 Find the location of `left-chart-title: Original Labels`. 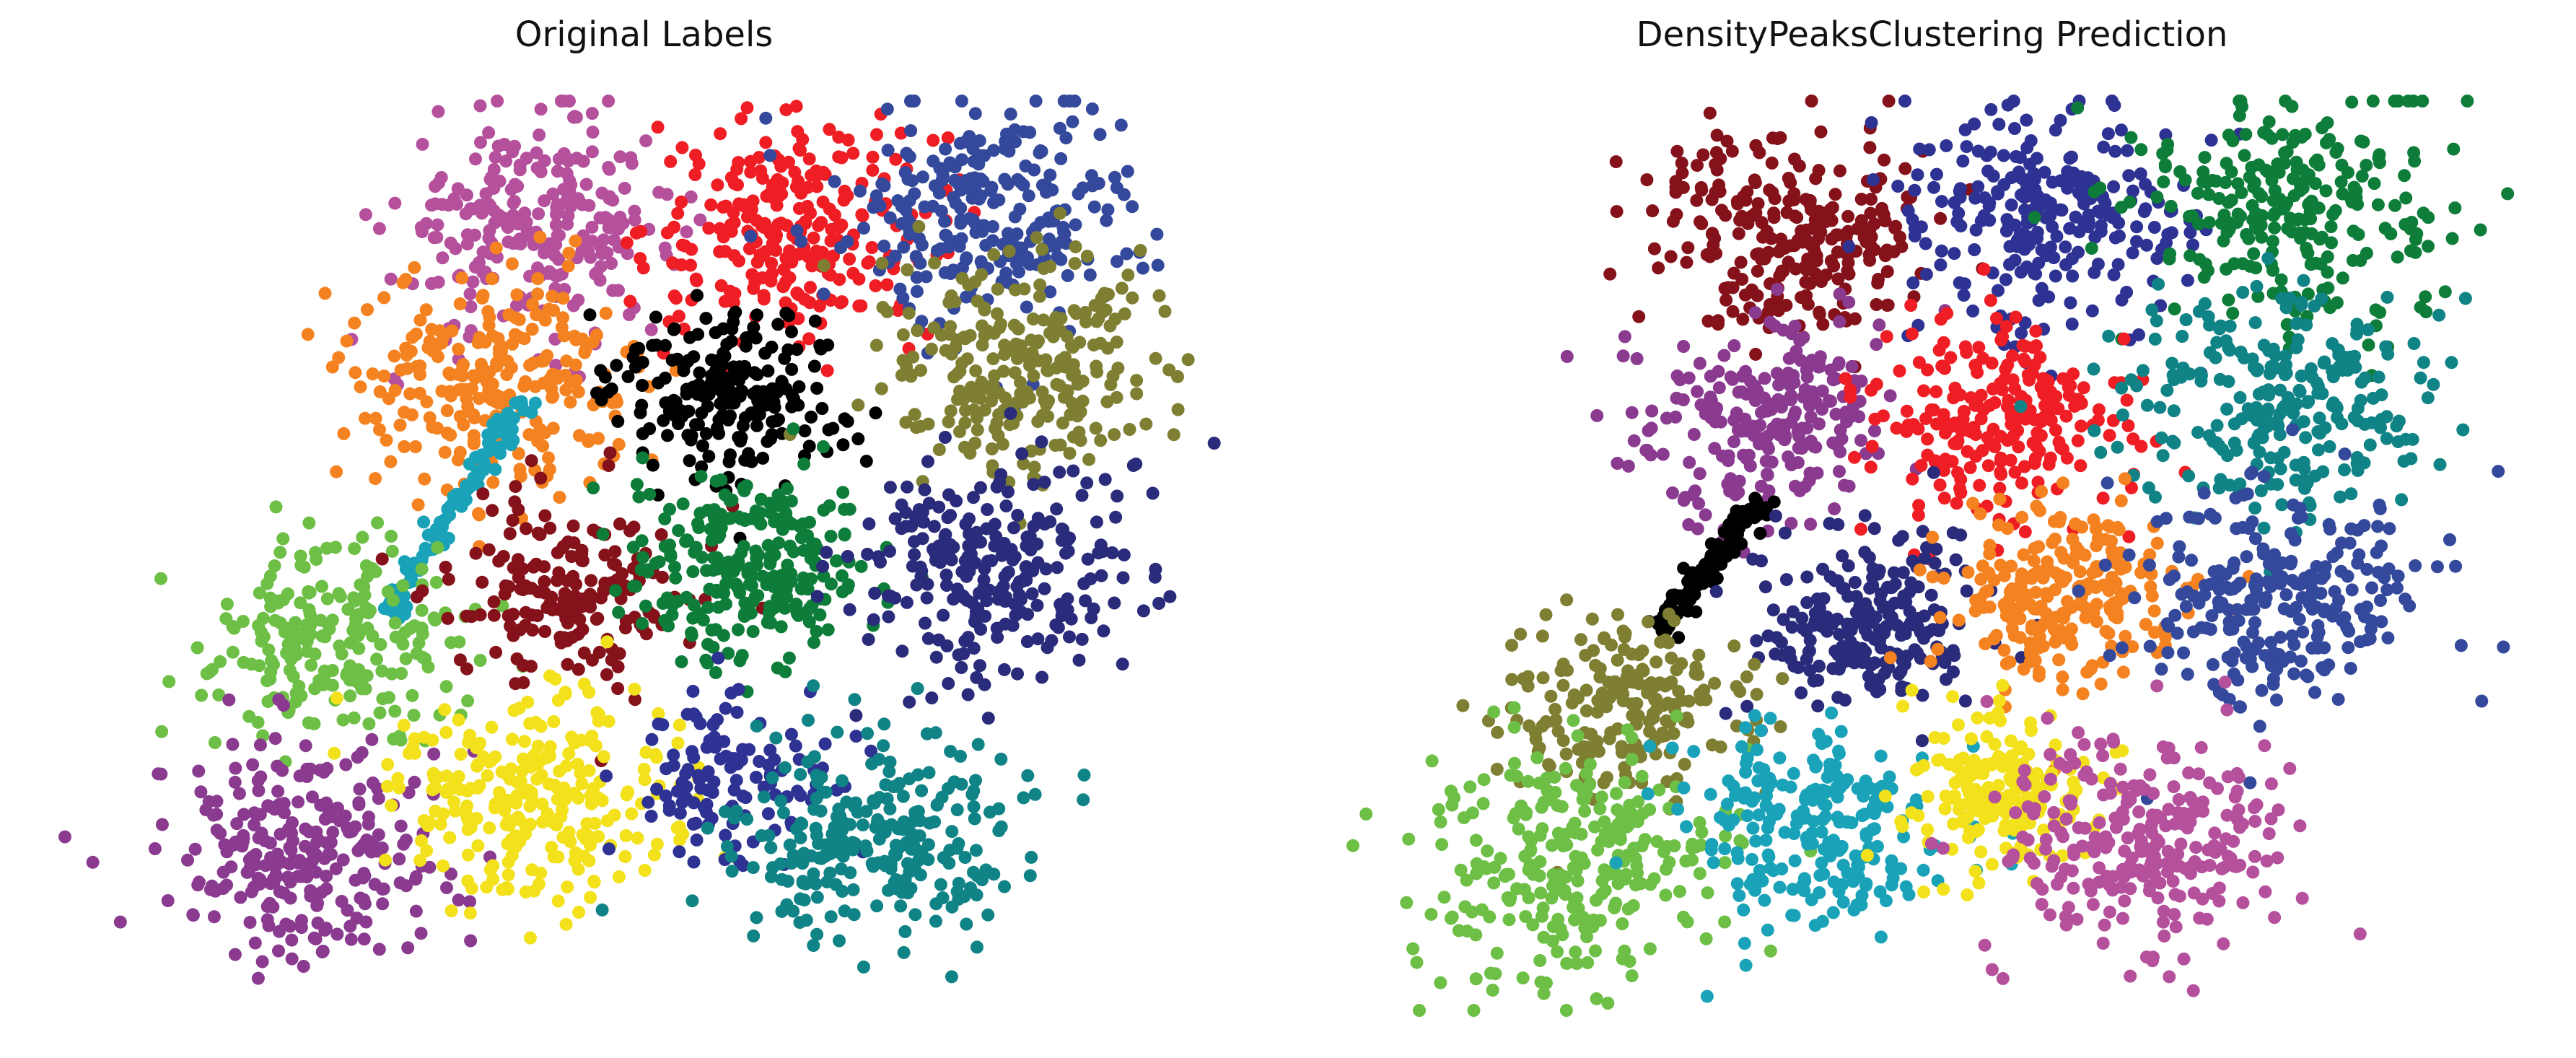

left-chart-title: Original Labels is located at coordinates (644, 34).